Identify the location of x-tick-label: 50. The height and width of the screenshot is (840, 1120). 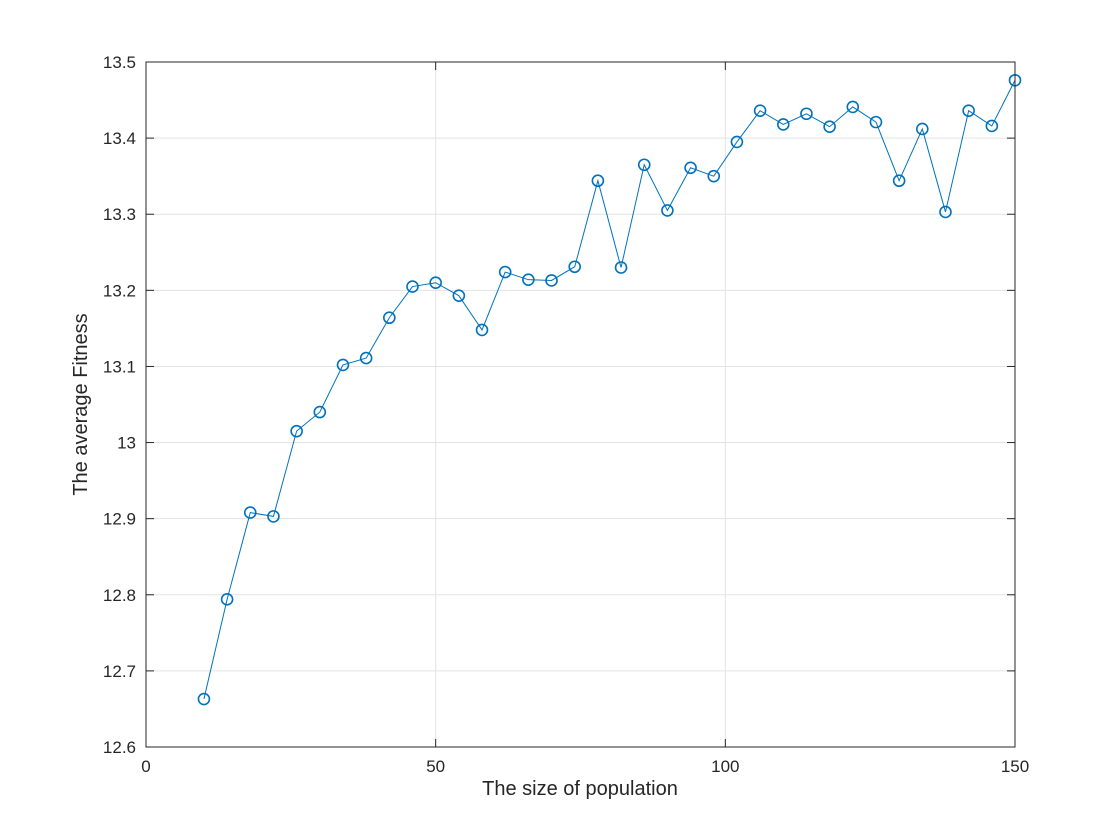
(435, 766).